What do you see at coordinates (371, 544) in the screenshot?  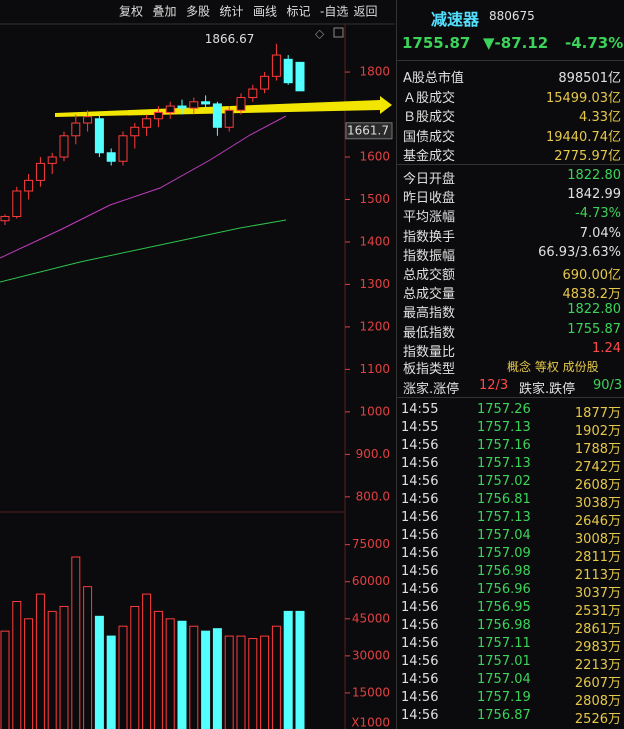 I see `vol-tick-label: 75000` at bounding box center [371, 544].